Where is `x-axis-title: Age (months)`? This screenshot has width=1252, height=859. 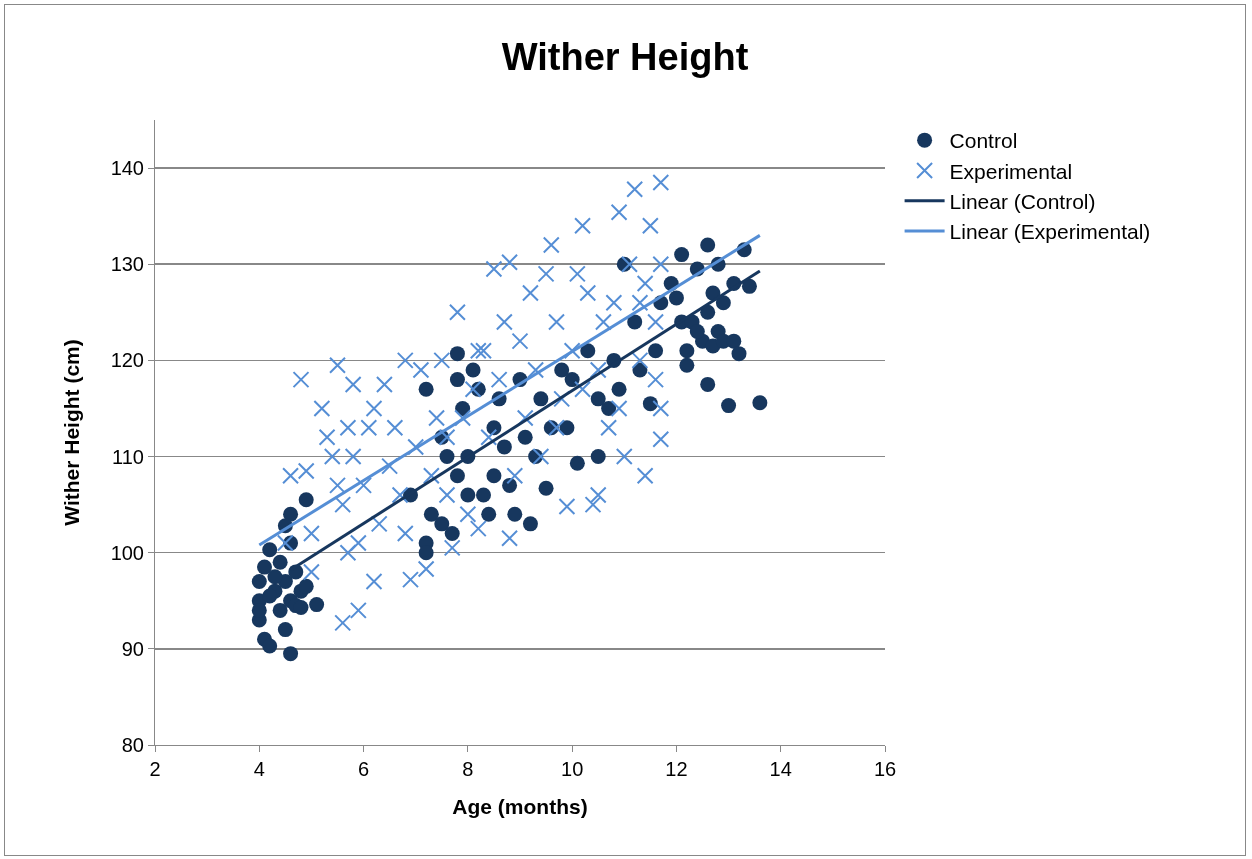
x-axis-title: Age (months) is located at coordinates (520, 807).